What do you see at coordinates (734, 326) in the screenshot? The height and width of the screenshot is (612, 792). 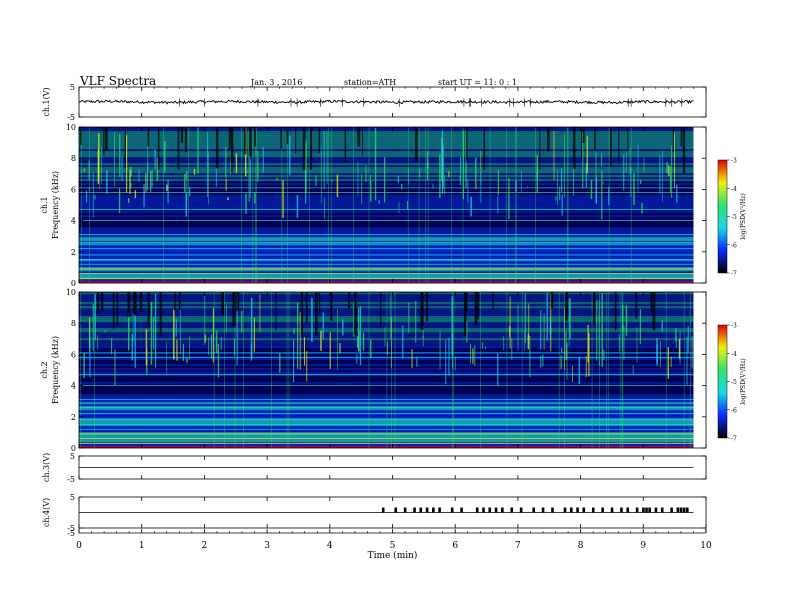 I see `ch2-spectrogram-colorbar-tick-label: -3` at bounding box center [734, 326].